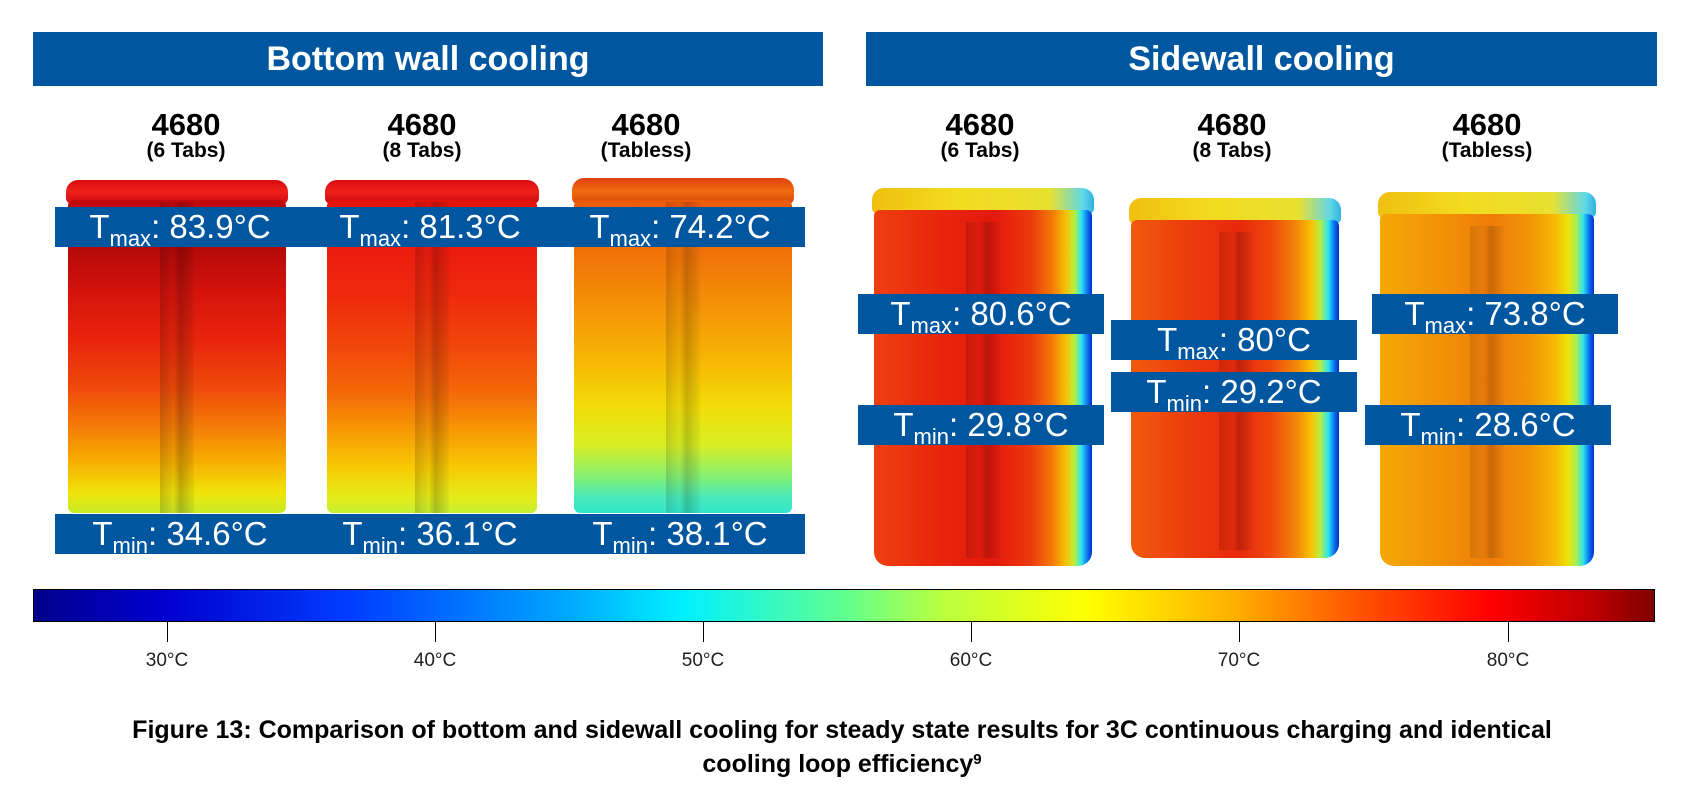 This screenshot has width=1684, height=789. I want to click on tmin-value: 36.1°C, so click(467, 533).